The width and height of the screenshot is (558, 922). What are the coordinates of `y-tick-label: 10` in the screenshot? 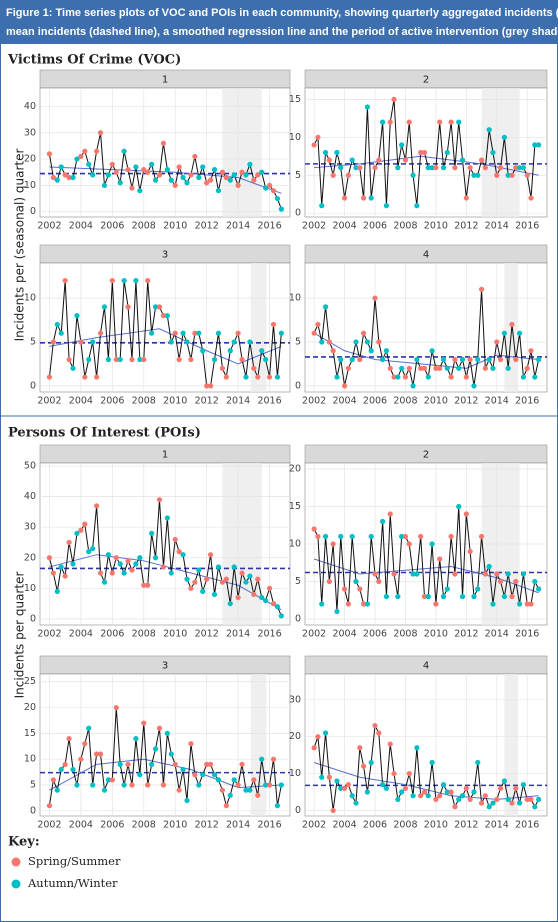 It's located at (30, 759).